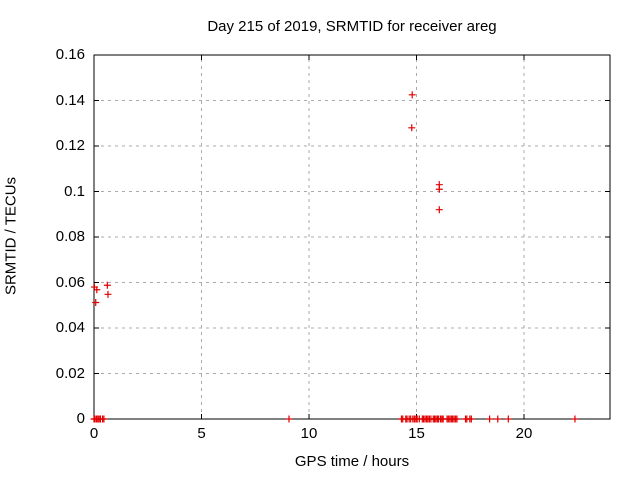 The height and width of the screenshot is (480, 640). I want to click on x-tick-label: 20, so click(524, 433).